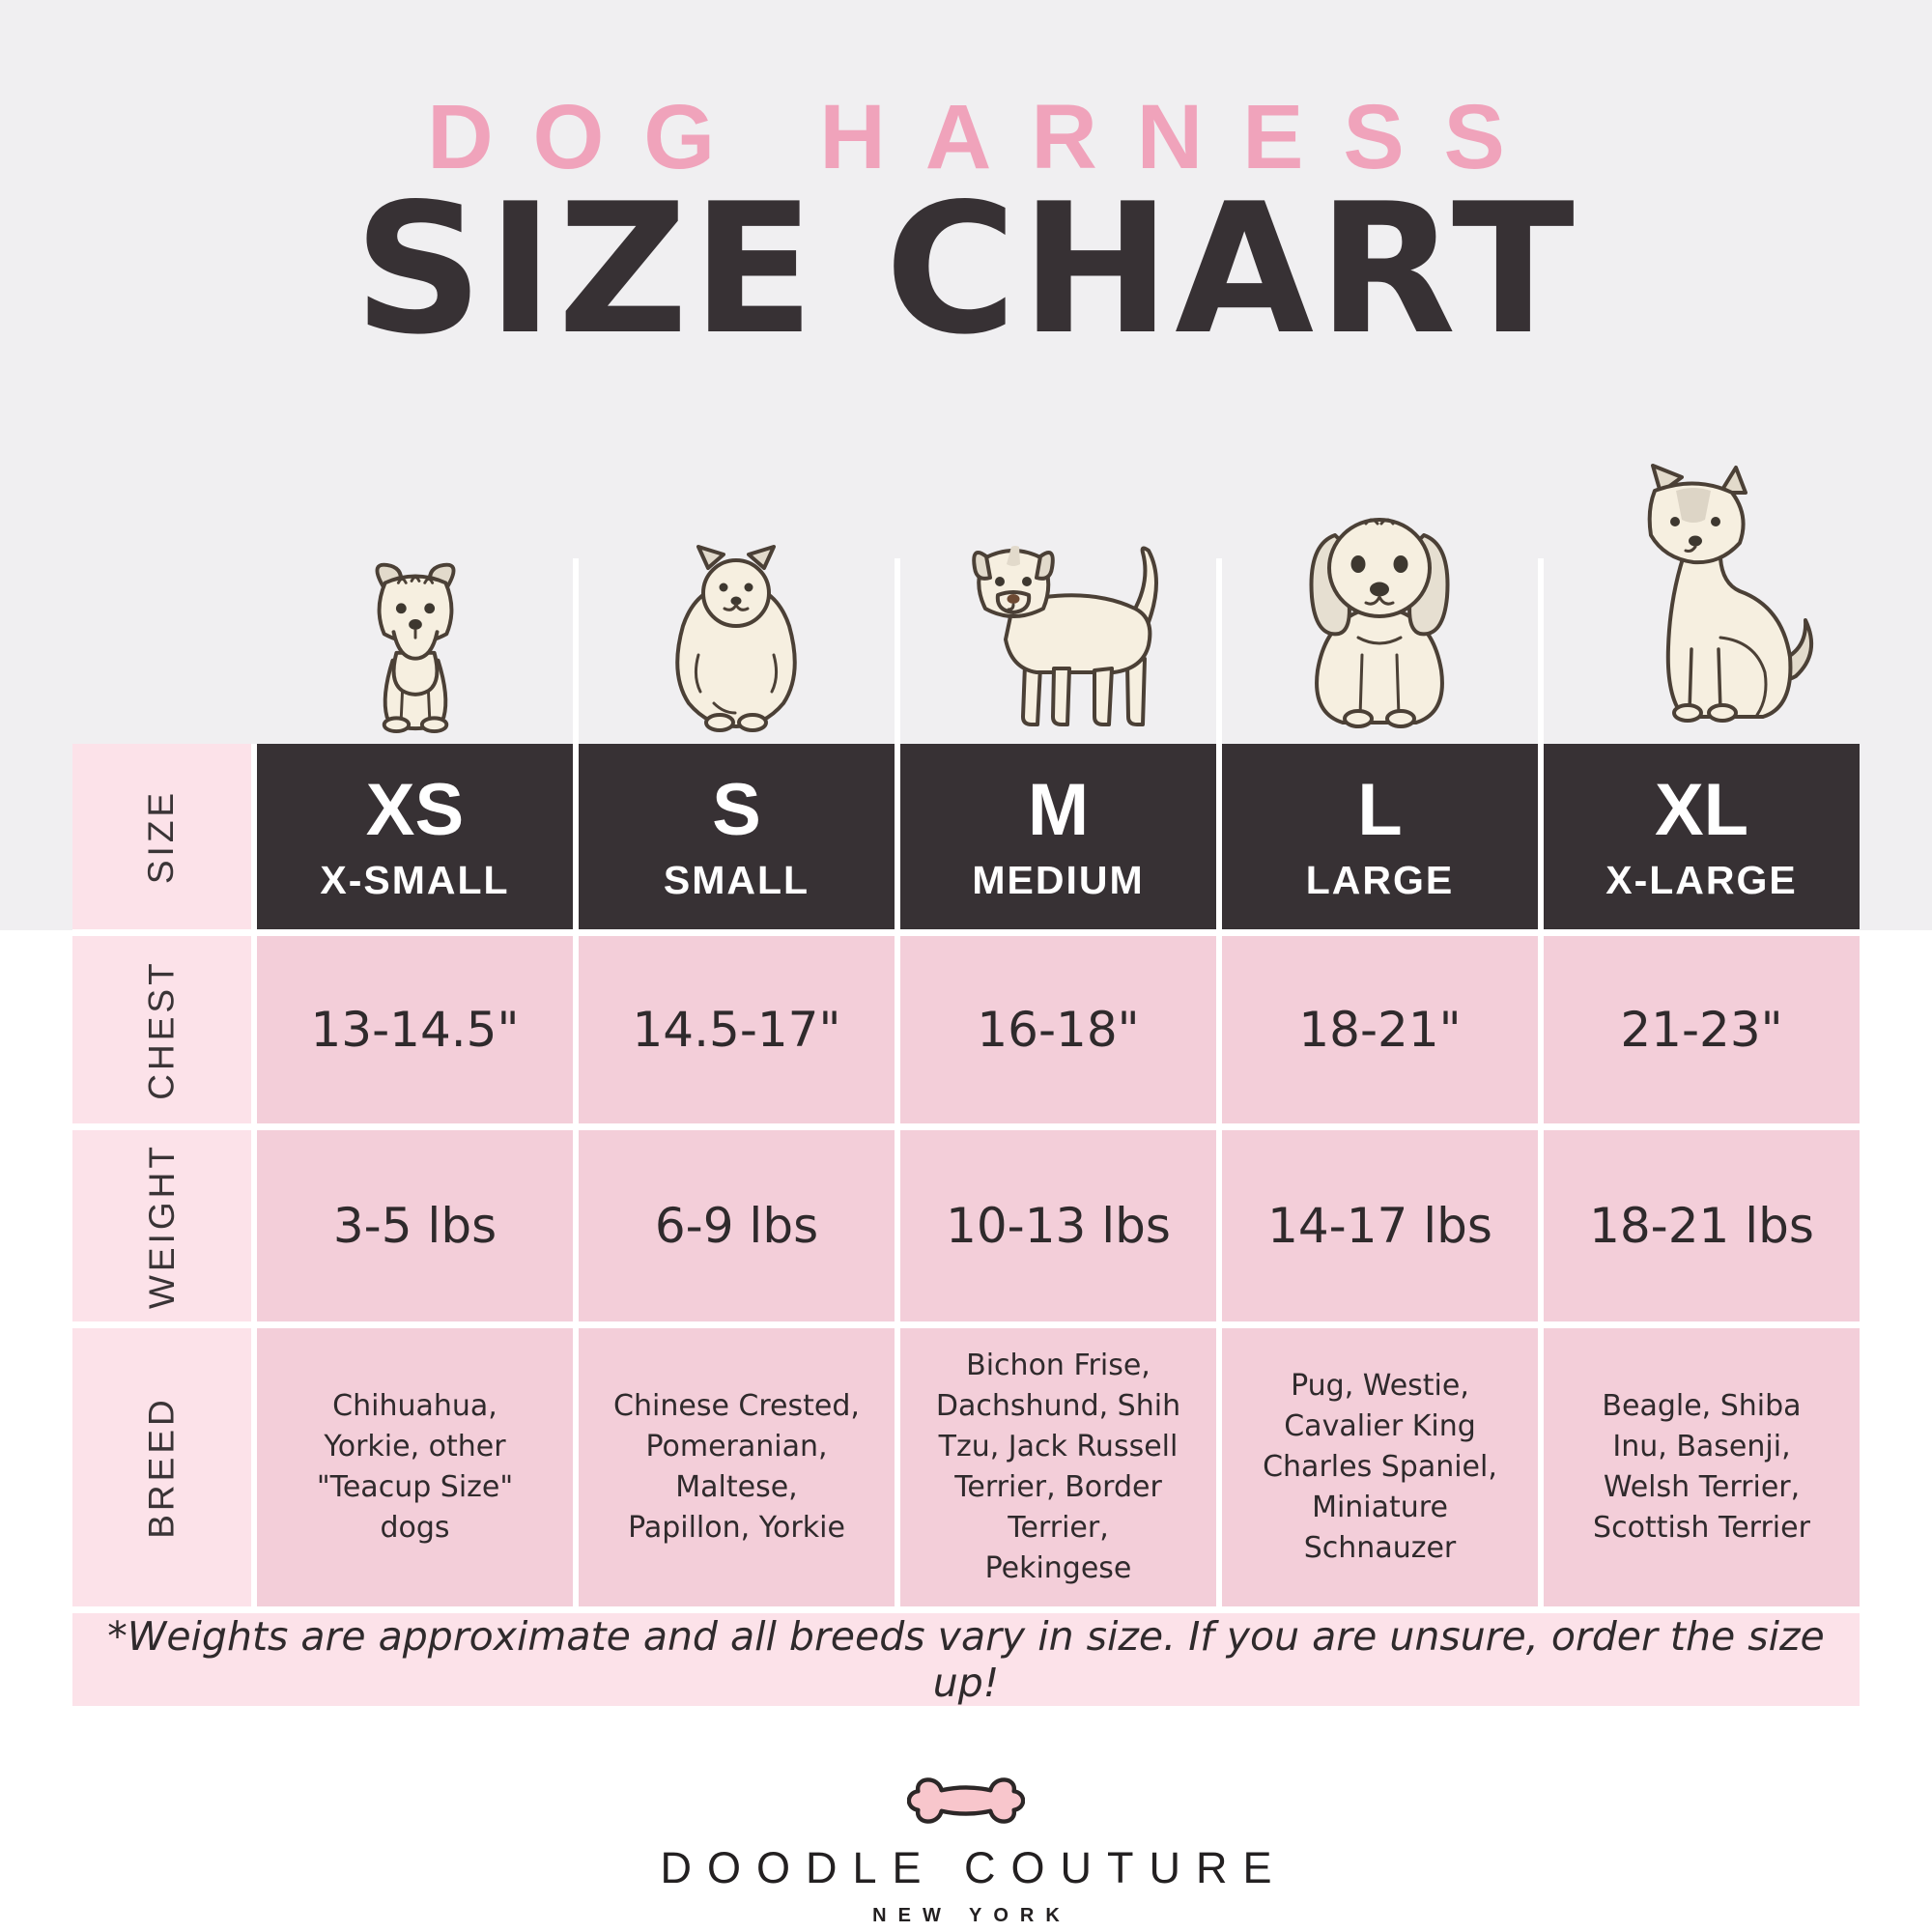 Image resolution: width=1932 pixels, height=1932 pixels. Describe the element at coordinates (1380, 879) in the screenshot. I see `size-name: LARGE` at that location.